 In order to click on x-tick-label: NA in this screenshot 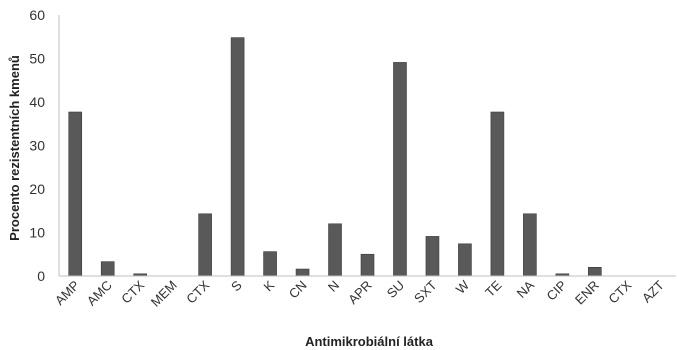, I will do `click(526, 289)`.